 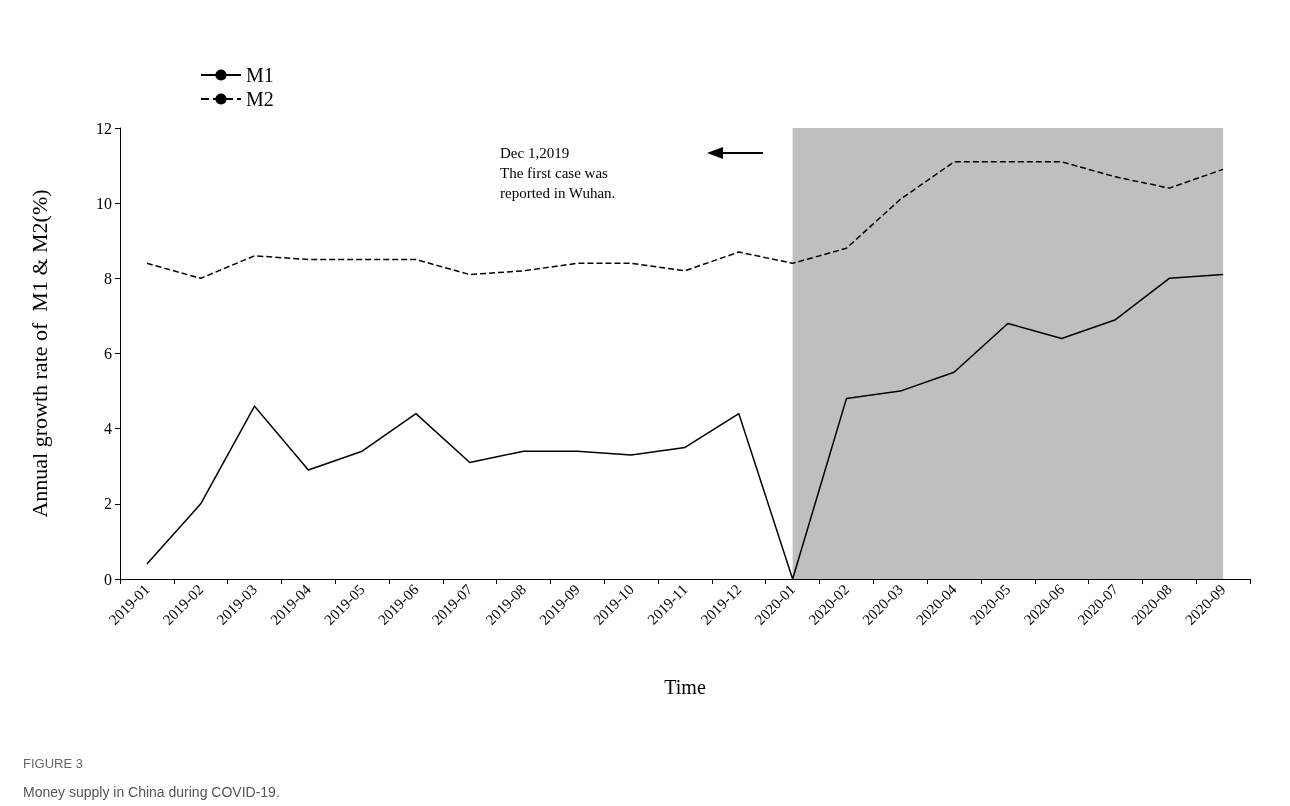 What do you see at coordinates (108, 504) in the screenshot?
I see `y-tick-label: 2` at bounding box center [108, 504].